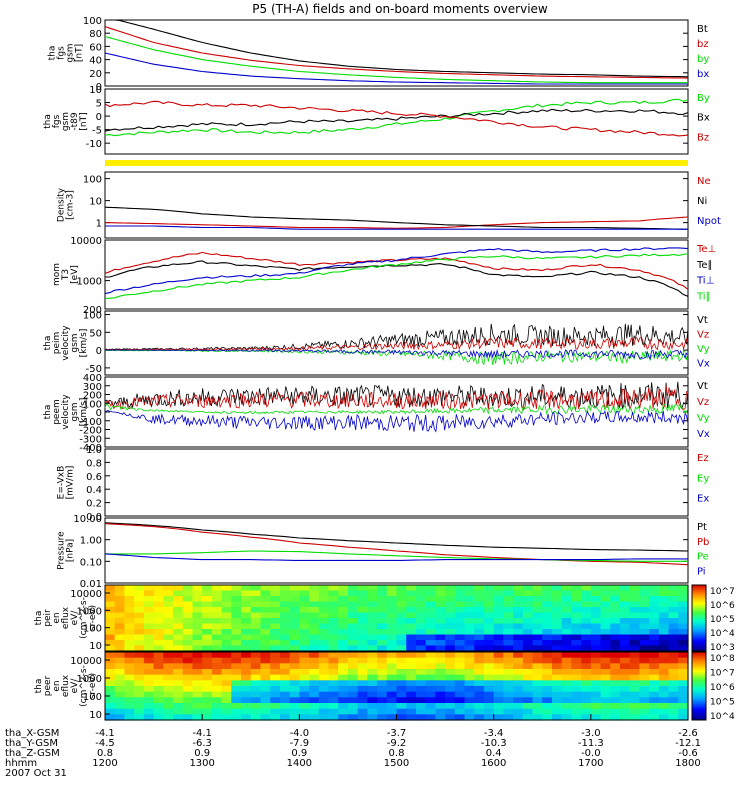  Describe the element at coordinates (397, 618) in the screenshot. I see `heatmap-cells` at that location.